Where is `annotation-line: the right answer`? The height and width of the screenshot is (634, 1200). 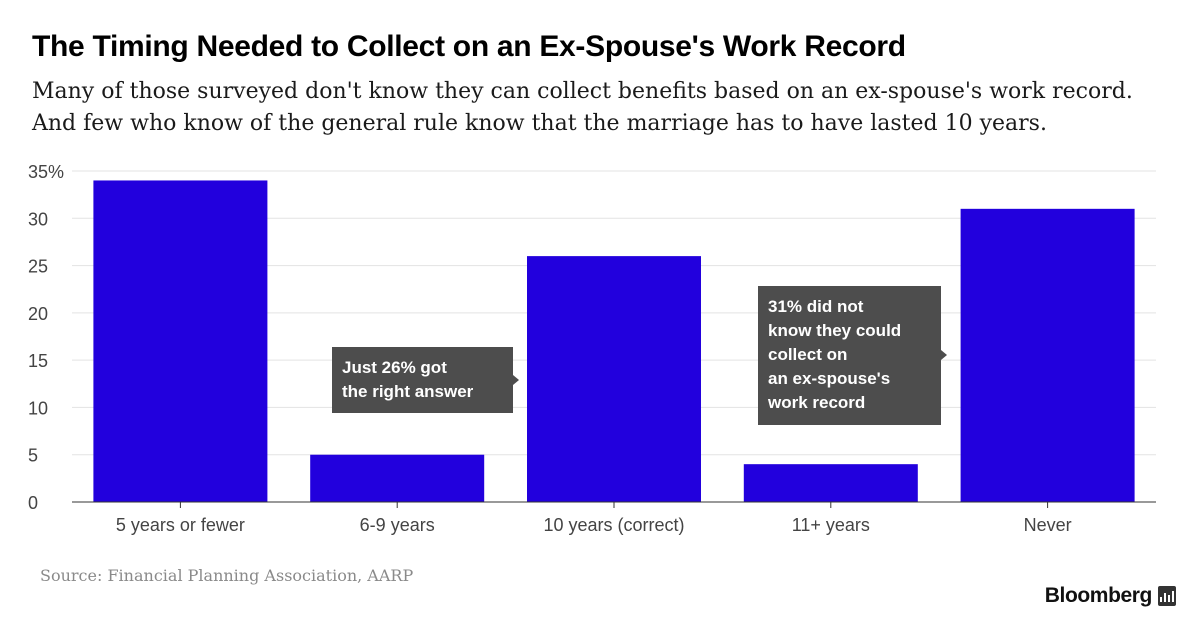 annotation-line: the right answer is located at coordinates (408, 391).